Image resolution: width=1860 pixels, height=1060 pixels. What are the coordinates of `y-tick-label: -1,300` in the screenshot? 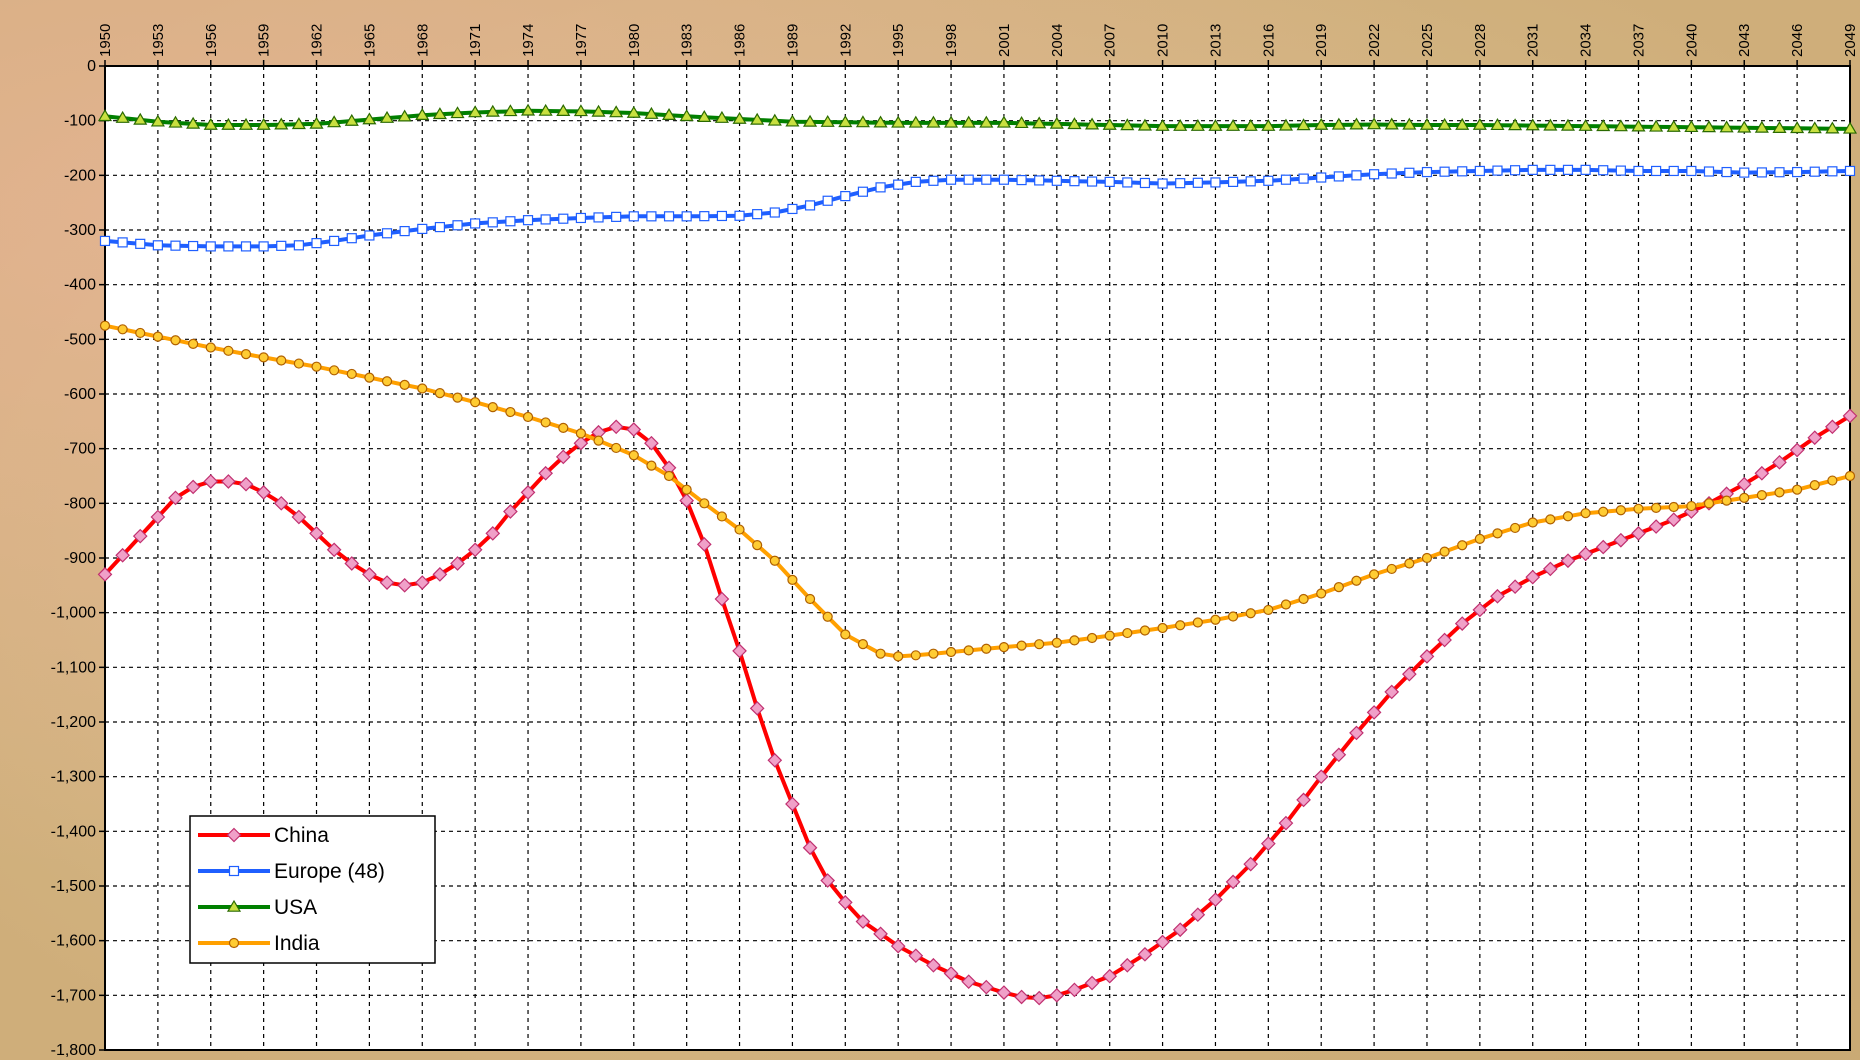 It's located at (73, 777).